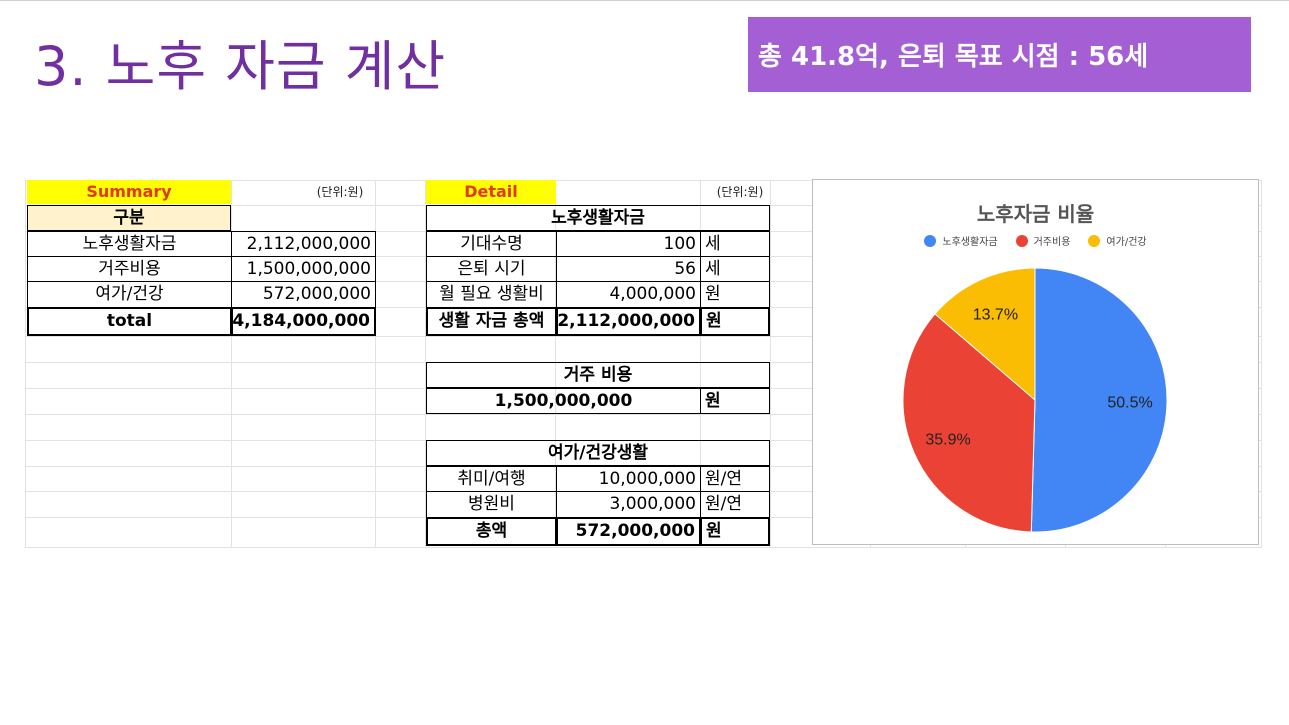 The width and height of the screenshot is (1289, 725). I want to click on chart-title: 노후자금 비율, so click(1035, 214).